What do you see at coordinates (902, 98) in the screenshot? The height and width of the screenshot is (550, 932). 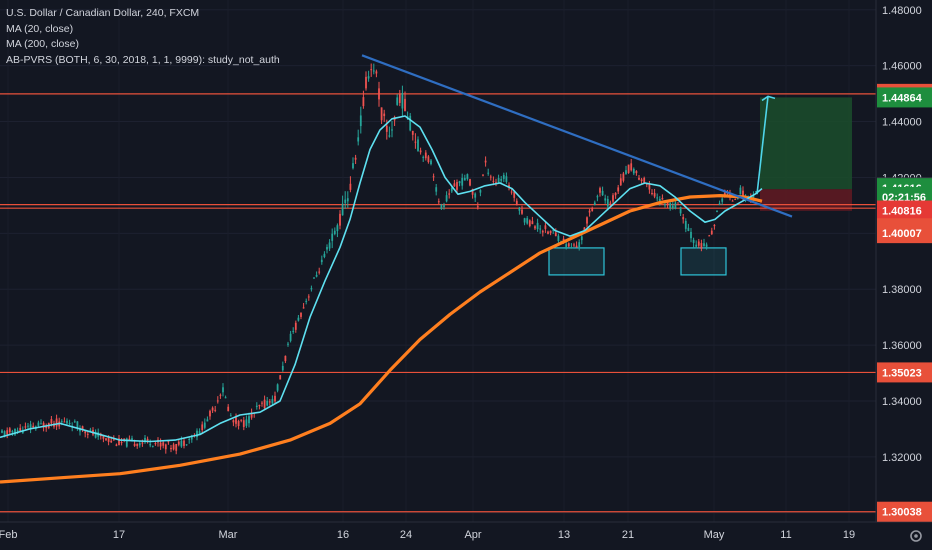 I see `price-tag-label: 1.44864` at bounding box center [902, 98].